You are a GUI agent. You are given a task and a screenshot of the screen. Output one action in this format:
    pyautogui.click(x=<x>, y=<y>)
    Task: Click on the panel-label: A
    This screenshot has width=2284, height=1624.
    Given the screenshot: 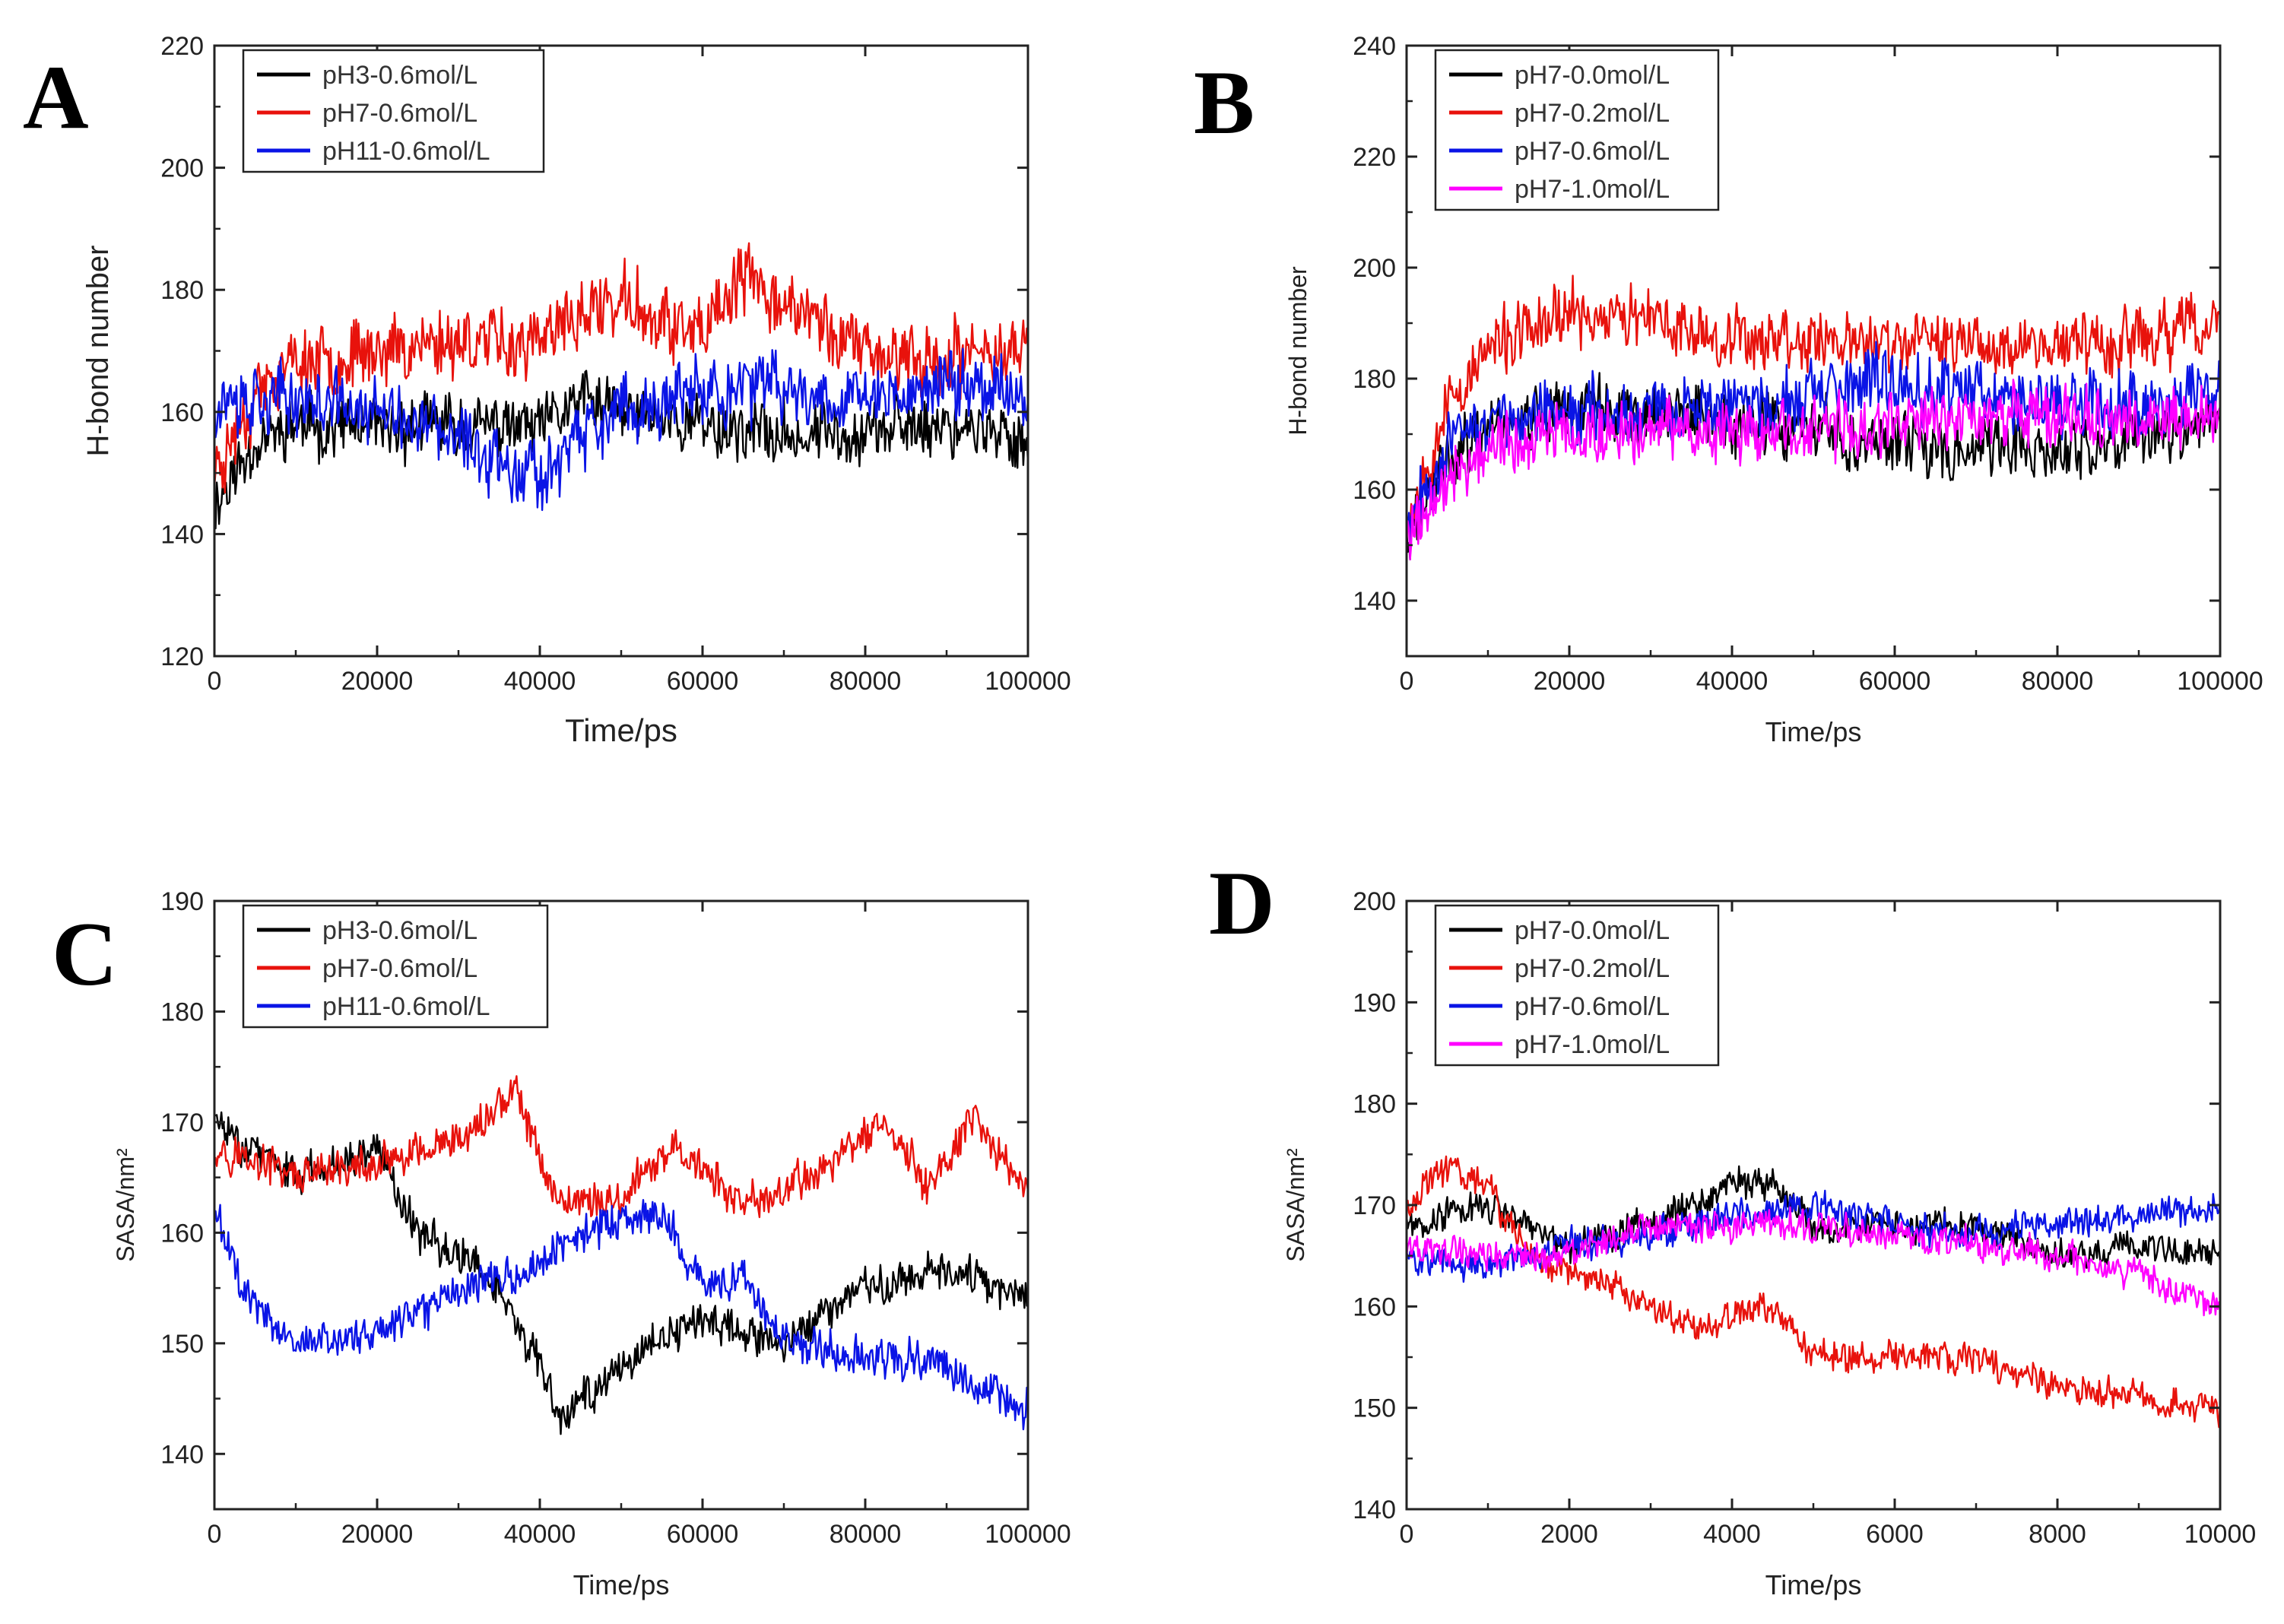 What is the action you would take?
    pyautogui.click(x=56, y=96)
    